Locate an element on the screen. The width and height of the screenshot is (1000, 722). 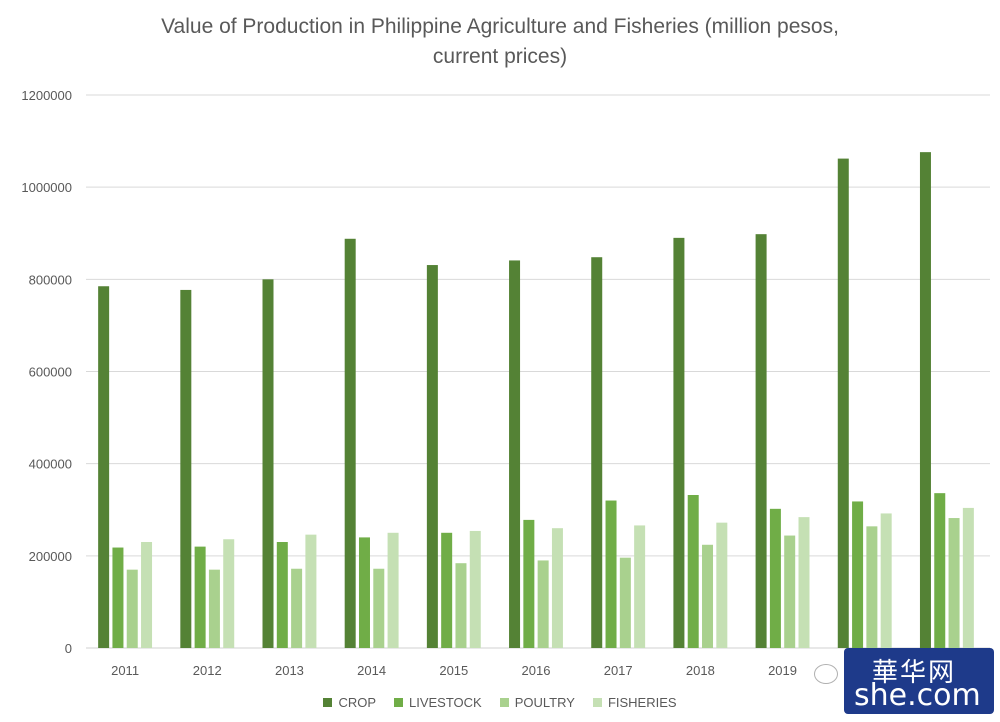
legend-label-livestock: LIVESTOCK is located at coordinates (445, 702).